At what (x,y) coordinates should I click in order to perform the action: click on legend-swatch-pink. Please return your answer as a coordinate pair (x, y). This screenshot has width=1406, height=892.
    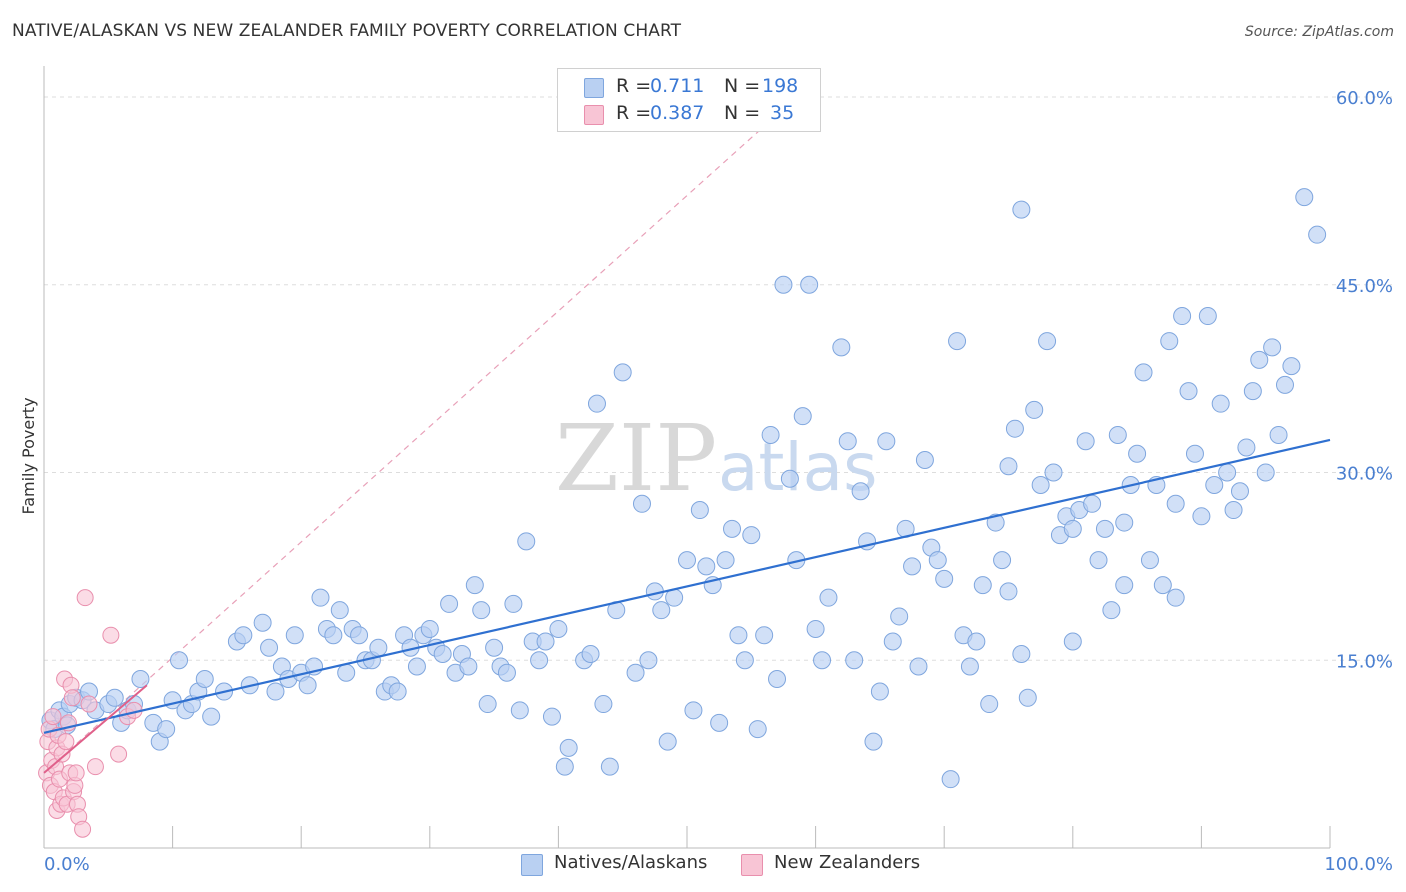
    Looking at the image, I should click on (594, 115).